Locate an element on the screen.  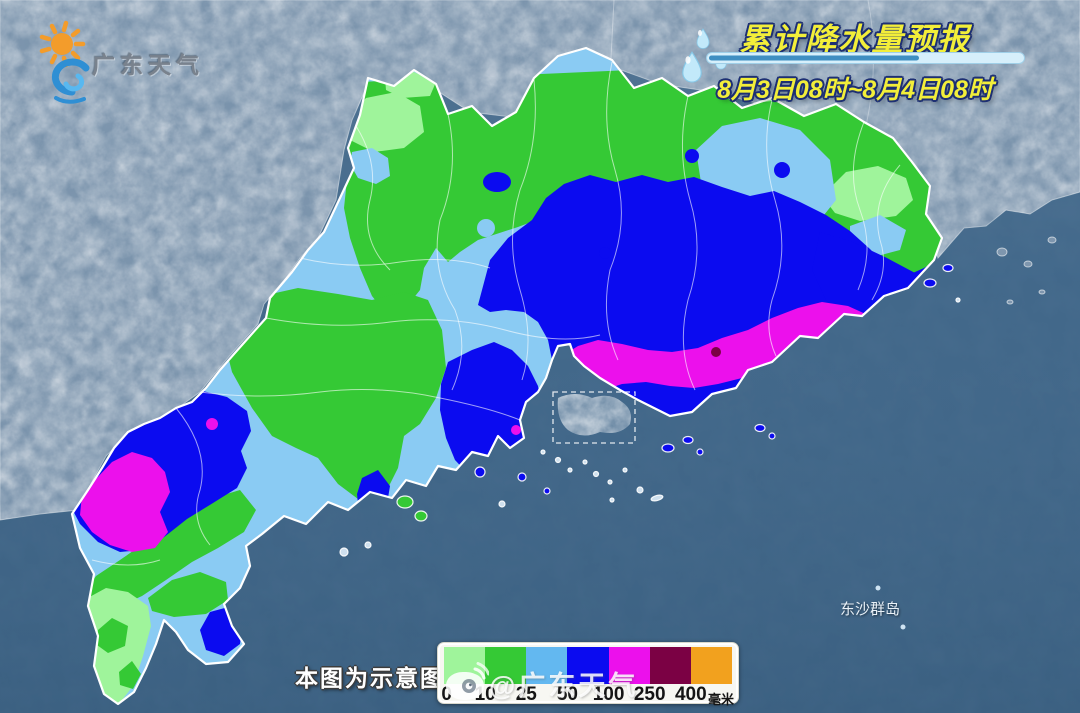
legend-tick-0: 0 is located at coordinates (446, 694).